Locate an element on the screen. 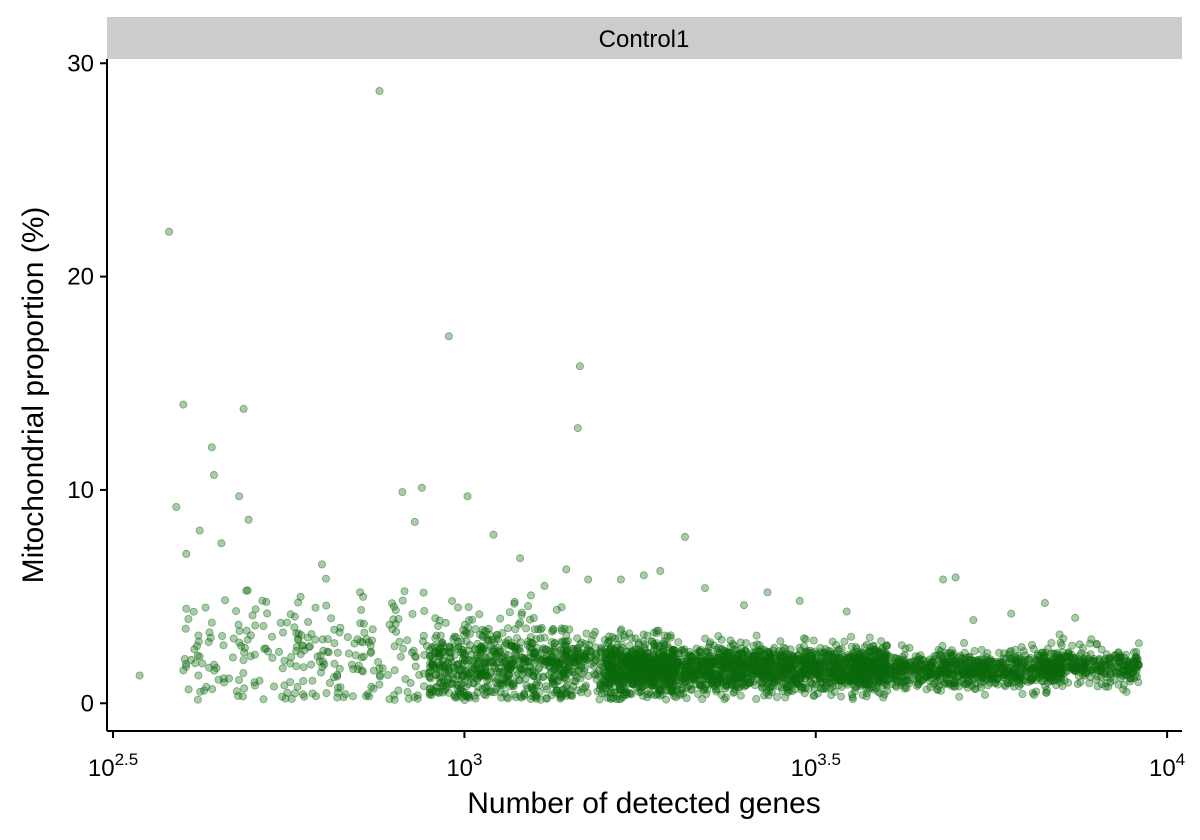  facet-strip is located at coordinates (644, 38).